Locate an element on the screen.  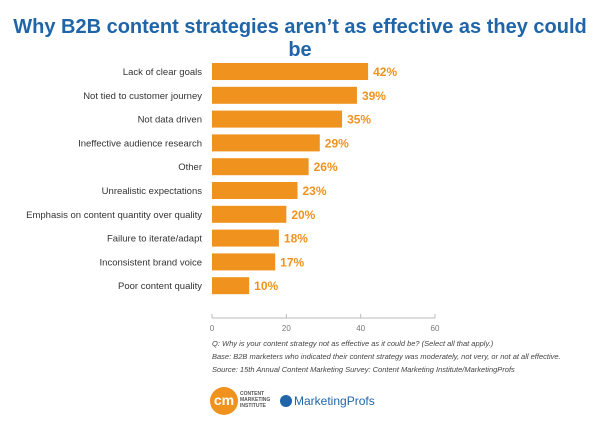
cmi-logo-text: CONTENT MARKETING INSTITUTE is located at coordinates (255, 400).